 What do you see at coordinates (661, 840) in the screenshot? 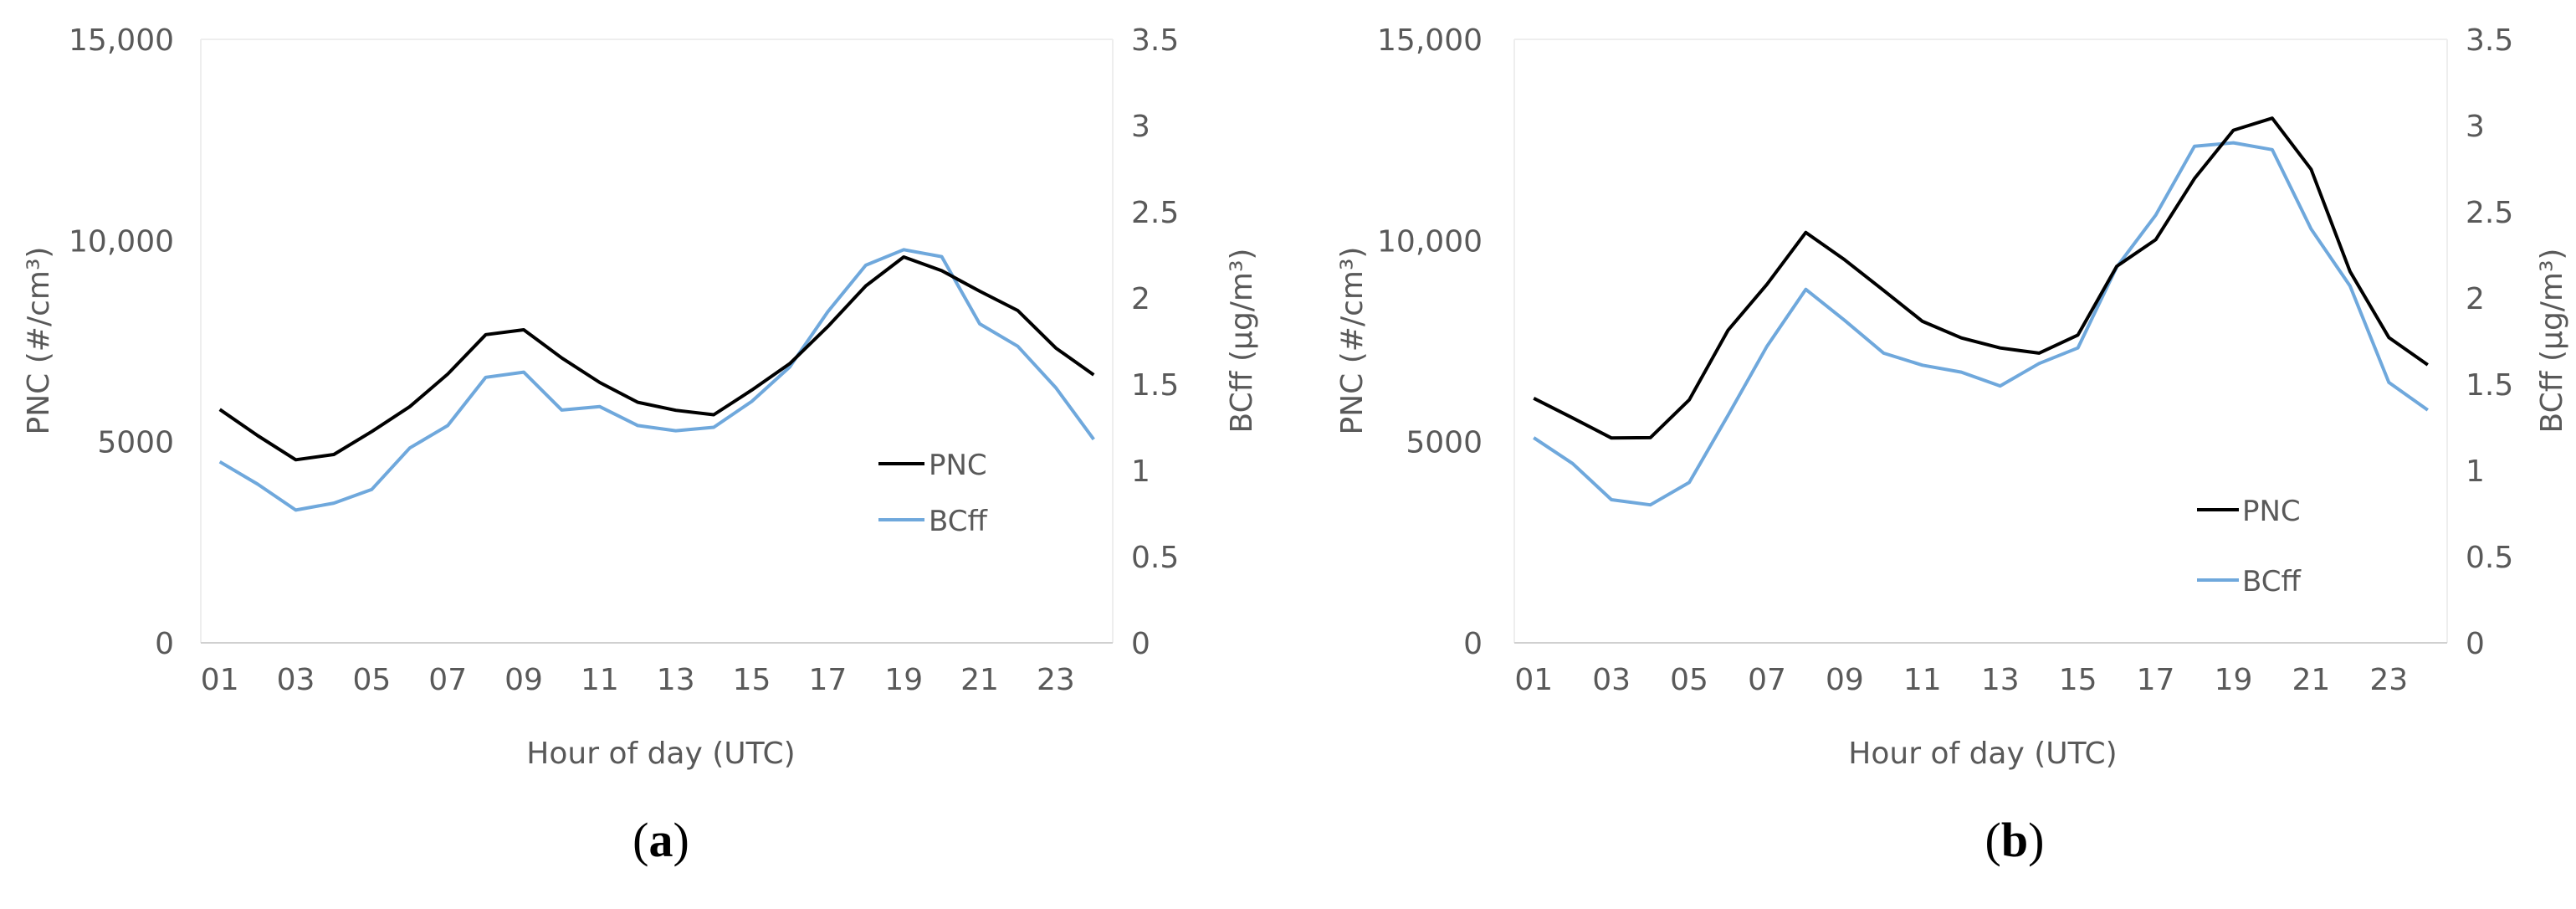
I see `panel-label-a: (a)` at bounding box center [661, 840].